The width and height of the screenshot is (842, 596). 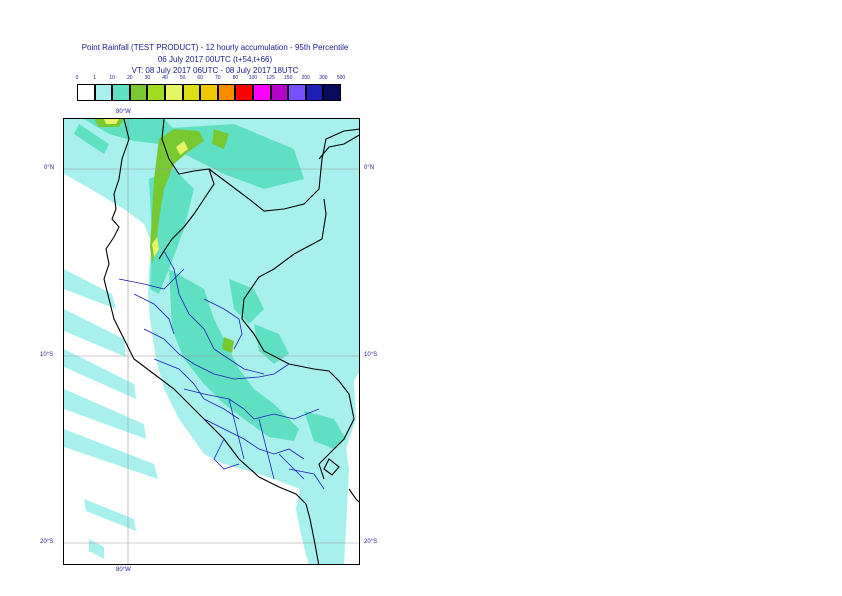 I want to click on legend-tick-label: 0, so click(x=77, y=78).